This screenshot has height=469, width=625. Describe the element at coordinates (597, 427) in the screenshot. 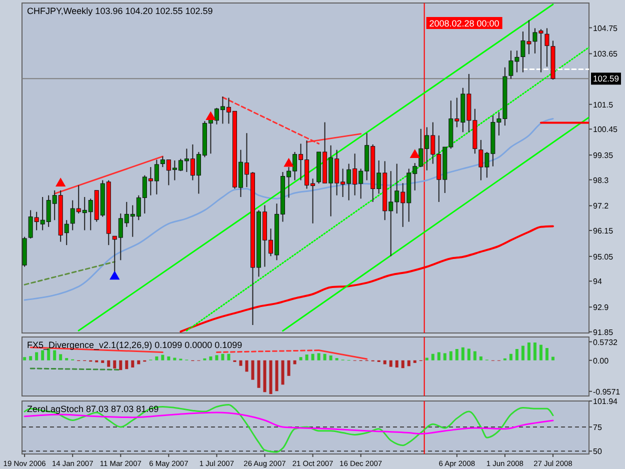

I see `y-tick-label: 75` at that location.